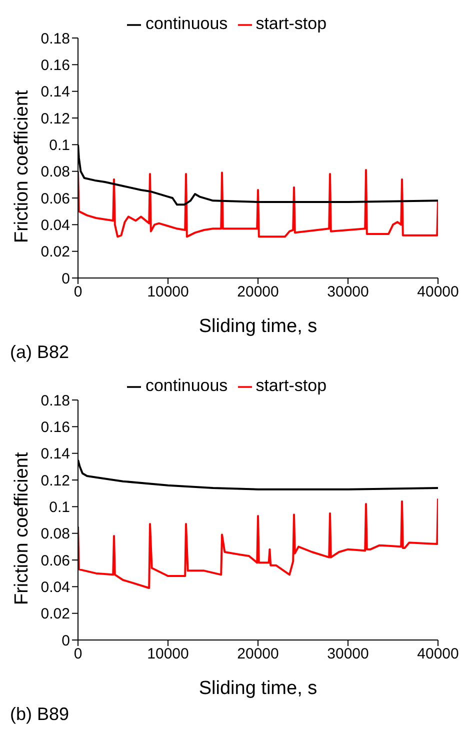  I want to click on text: (a) B82, so click(40, 352).